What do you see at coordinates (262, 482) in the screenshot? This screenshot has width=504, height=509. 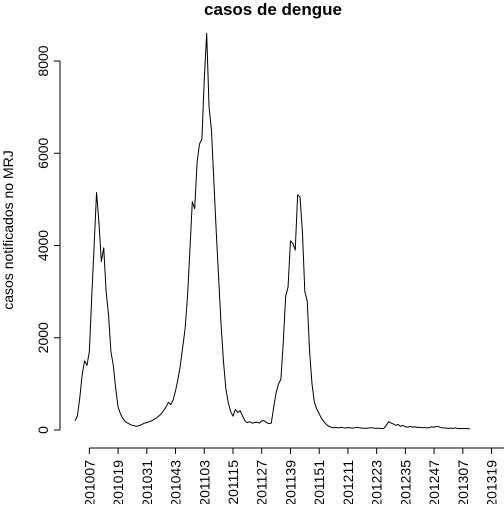 I see `x-tick-label: 201127` at bounding box center [262, 482].